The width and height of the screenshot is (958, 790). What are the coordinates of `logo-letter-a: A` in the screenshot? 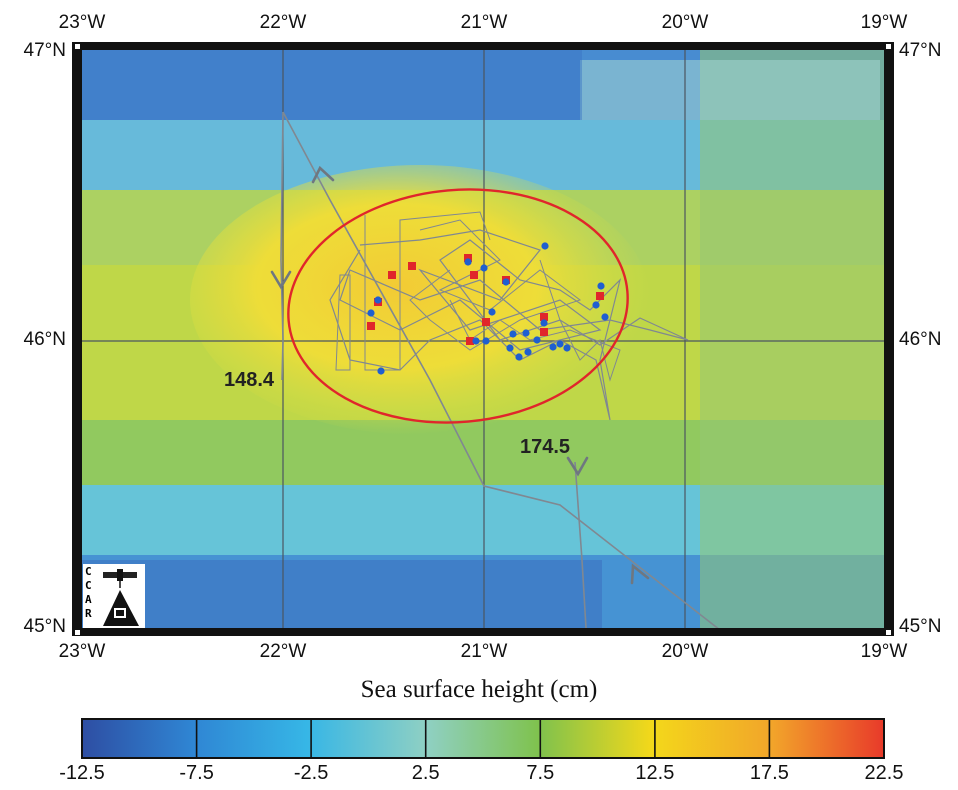 It's located at (88, 599).